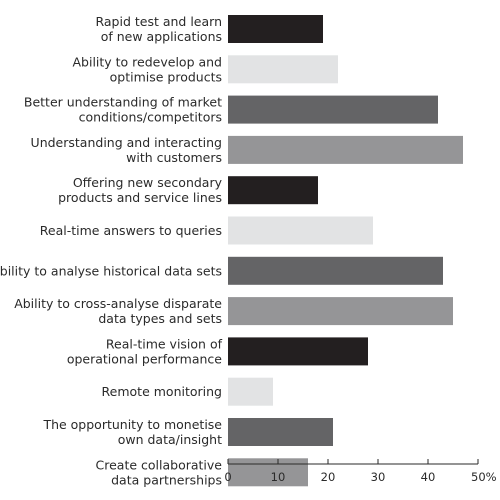 Image resolution: width=500 pixels, height=500 pixels. What do you see at coordinates (158, 21) in the screenshot?
I see `category-label-line: Rapid test and learn` at bounding box center [158, 21].